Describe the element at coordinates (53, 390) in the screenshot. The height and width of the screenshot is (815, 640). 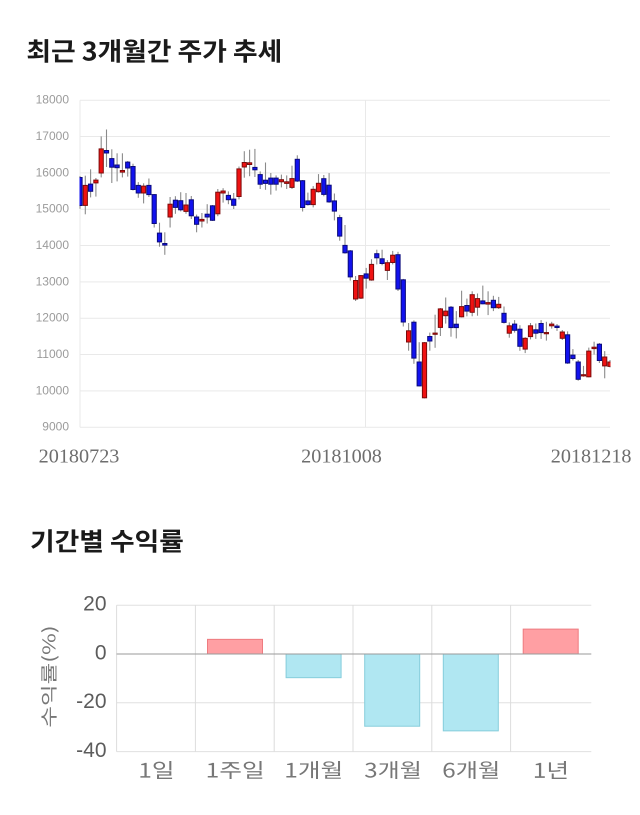
I see `svg-text: 10000` at that location.